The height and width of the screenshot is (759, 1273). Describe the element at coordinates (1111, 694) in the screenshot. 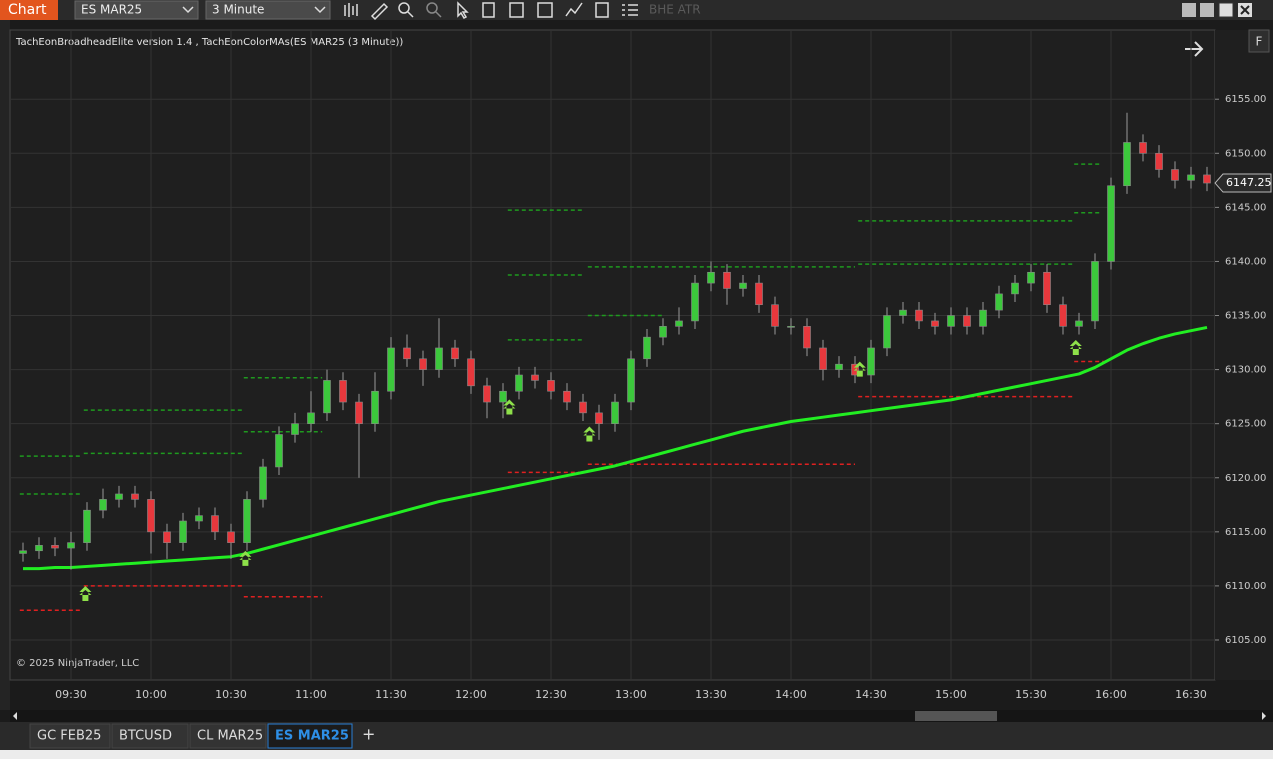

I see `x-tick-label: 16:00` at that location.